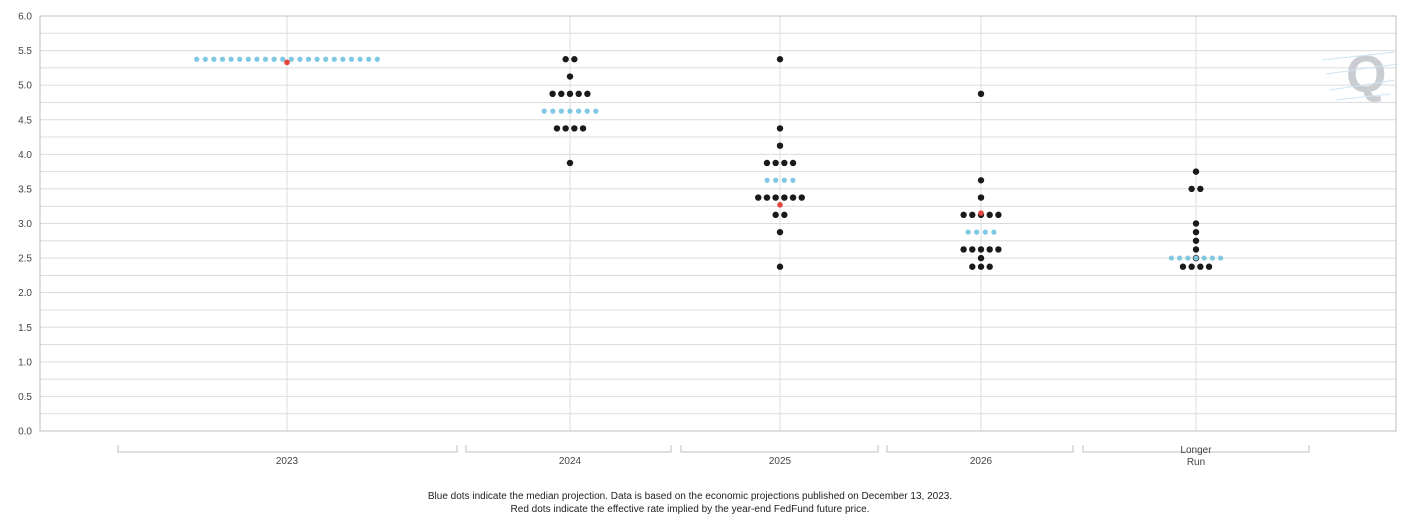 This screenshot has height=521, width=1403. Describe the element at coordinates (25, 189) in the screenshot. I see `y-tick-label: 3.5` at that location.